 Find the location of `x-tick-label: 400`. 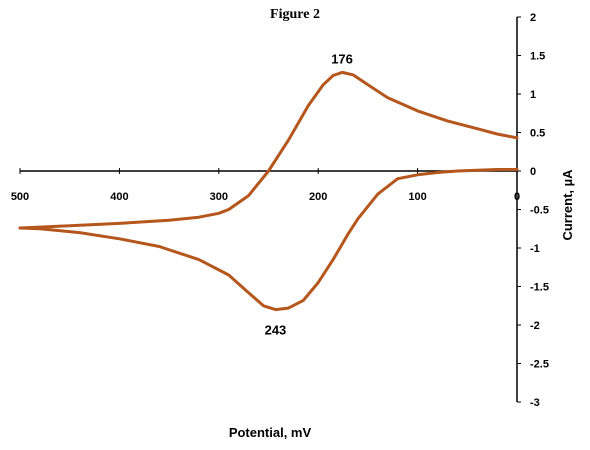

x-tick-label: 400 is located at coordinates (119, 197).